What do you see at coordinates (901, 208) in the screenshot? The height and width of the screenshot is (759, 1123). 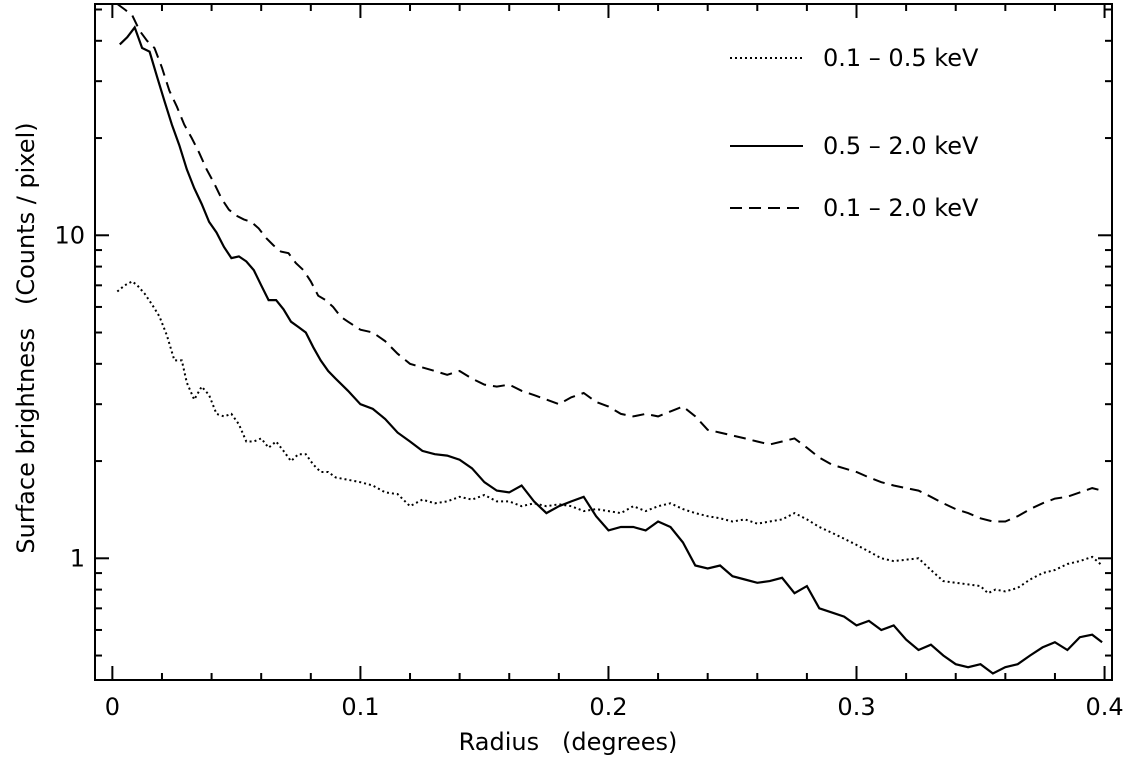 I see `legend-label-3: 0.1 – 2.0 keV` at bounding box center [901, 208].